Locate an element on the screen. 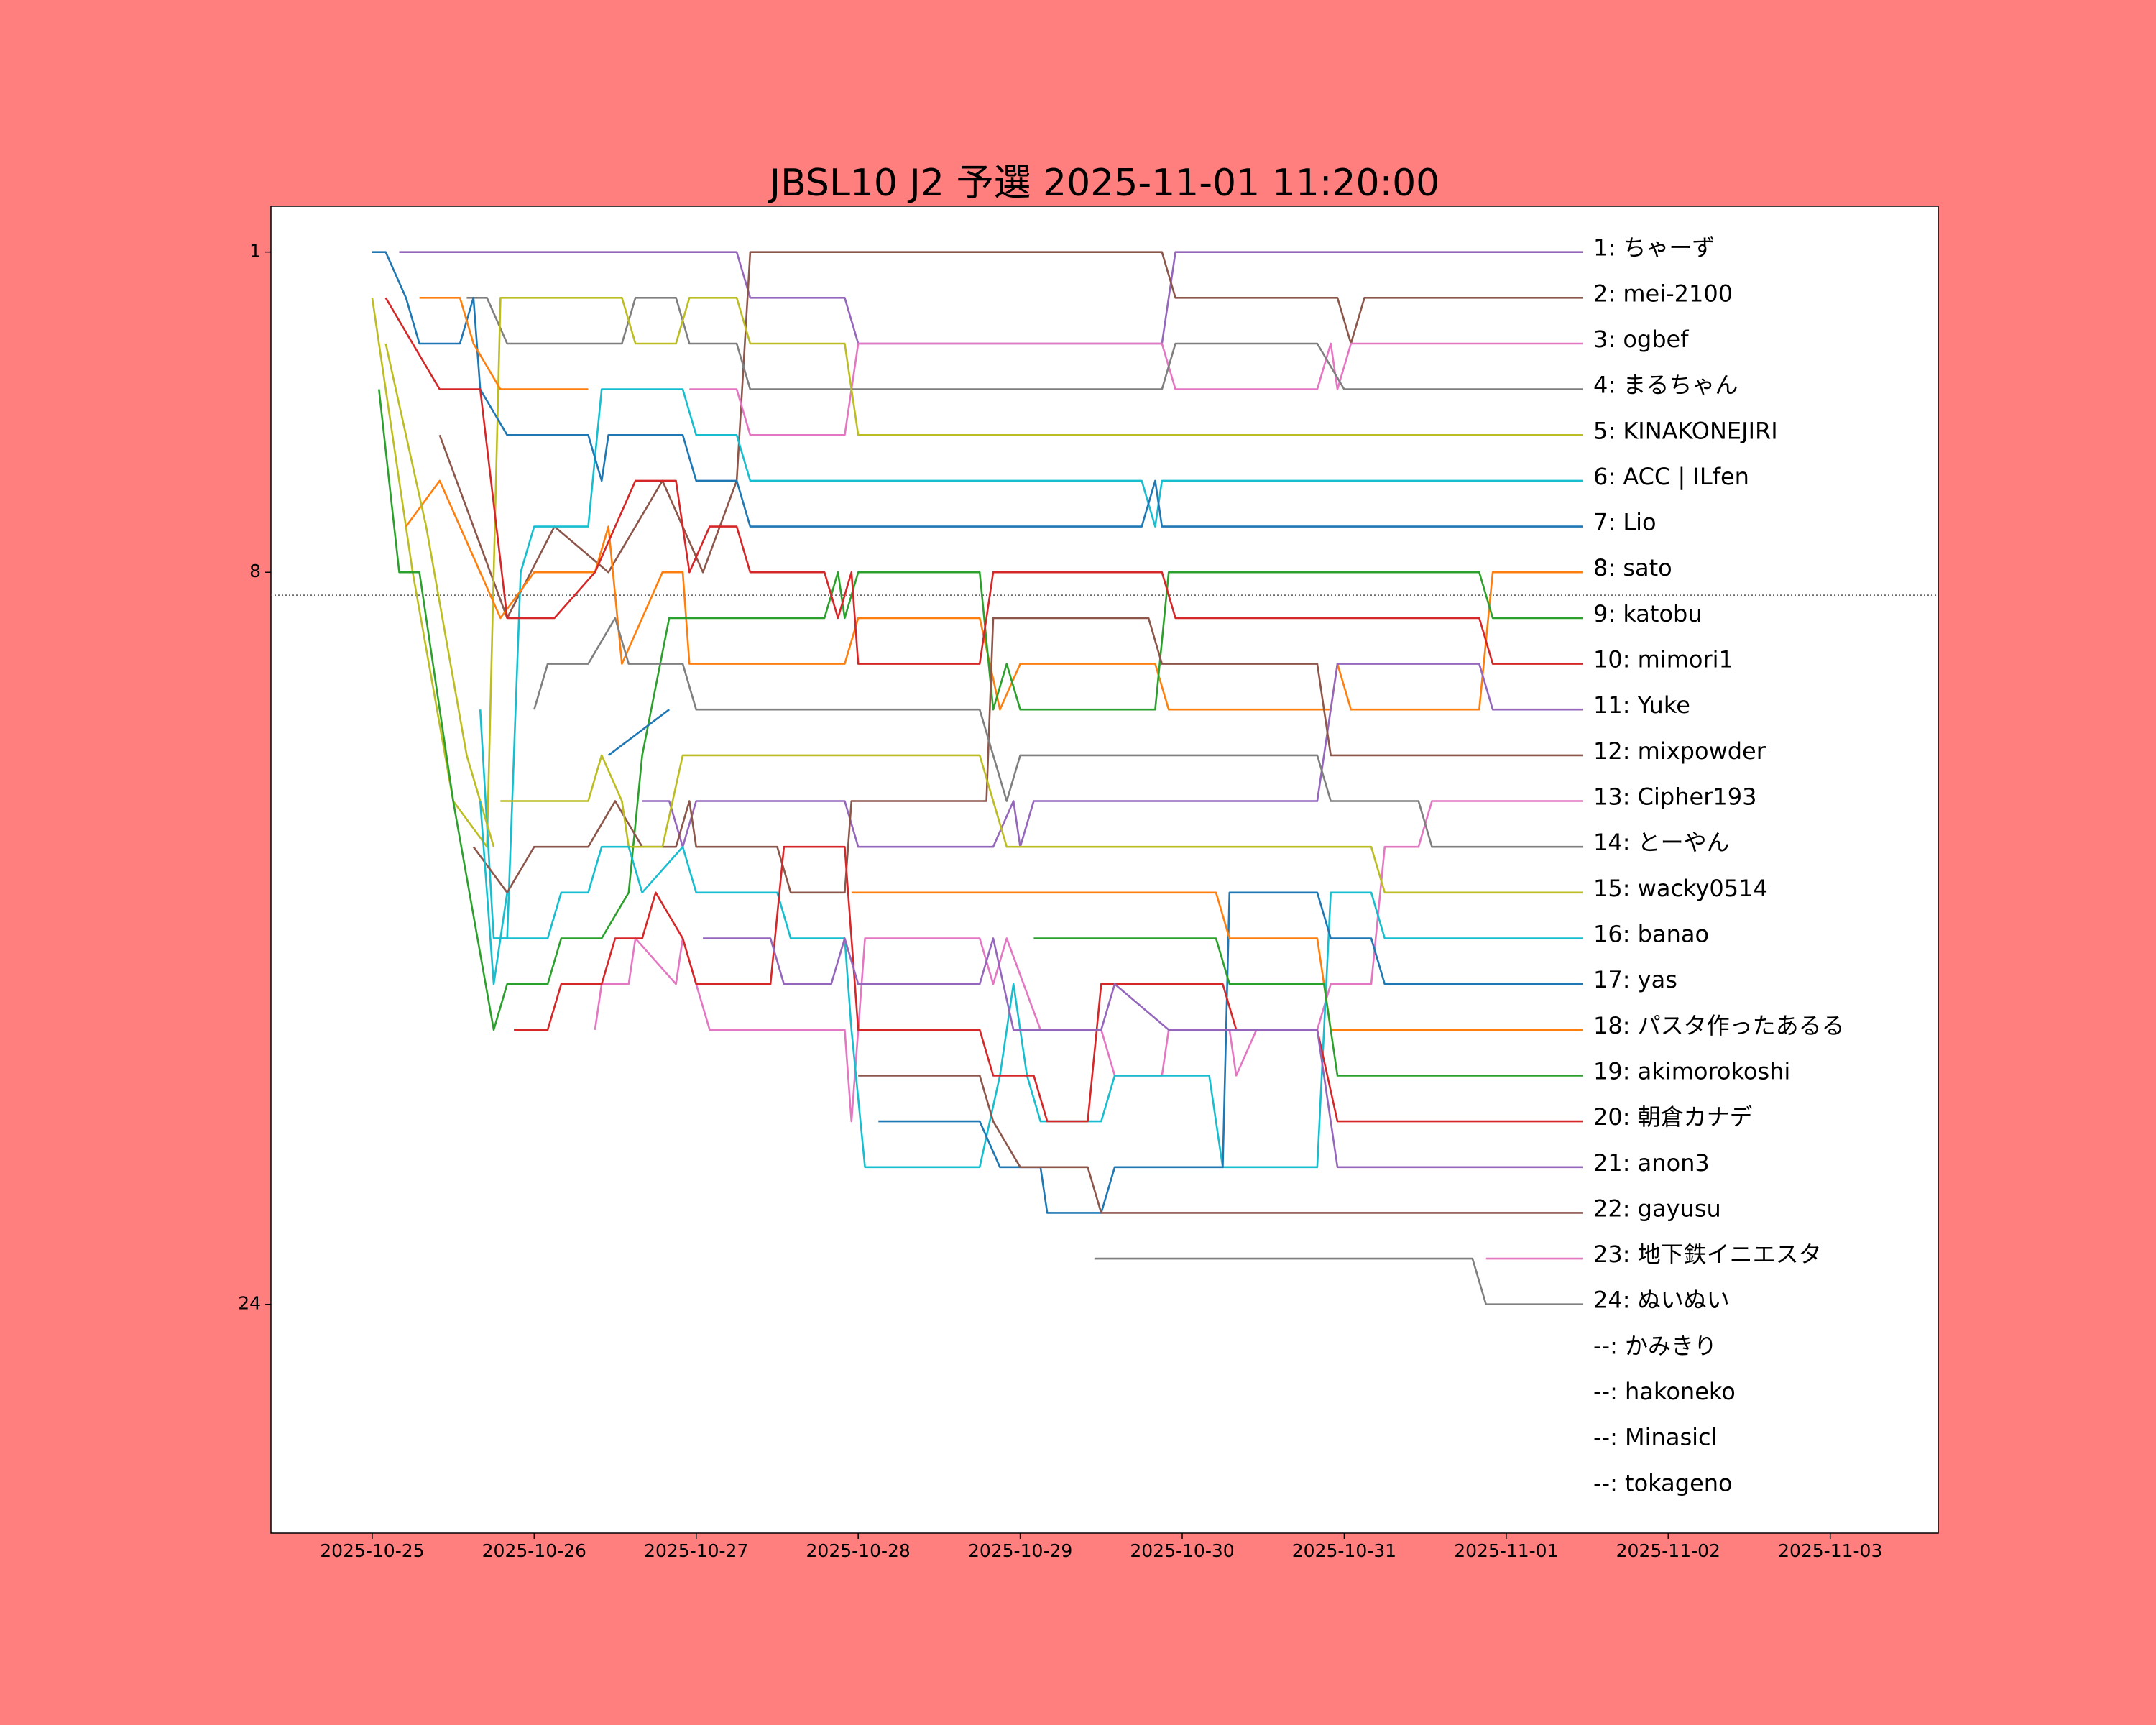 Image resolution: width=2156 pixels, height=1725 pixels. series-label: 7: Lio is located at coordinates (1625, 522).